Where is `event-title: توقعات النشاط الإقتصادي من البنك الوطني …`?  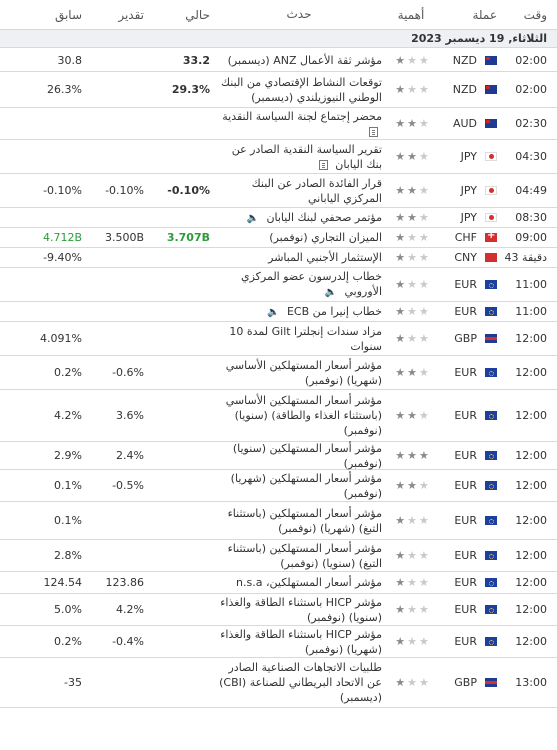
event-title: توقعات النشاط الإقتصادي من البنك الوطني … is located at coordinates (301, 89).